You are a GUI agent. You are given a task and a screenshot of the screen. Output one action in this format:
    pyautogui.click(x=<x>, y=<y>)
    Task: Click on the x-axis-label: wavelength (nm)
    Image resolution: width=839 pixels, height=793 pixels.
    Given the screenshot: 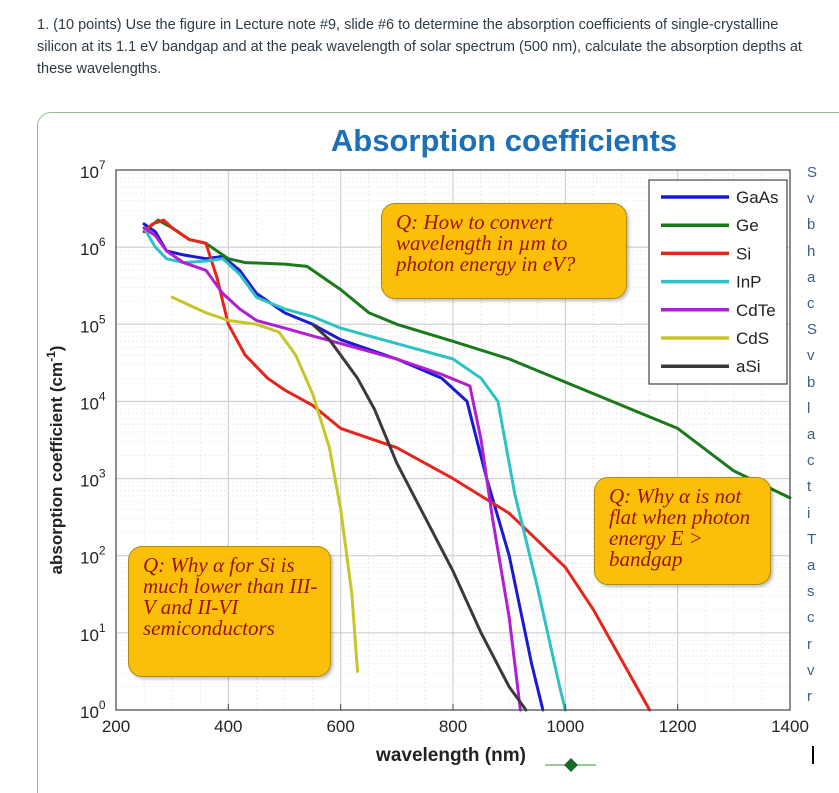 What is the action you would take?
    pyautogui.click(x=450, y=755)
    